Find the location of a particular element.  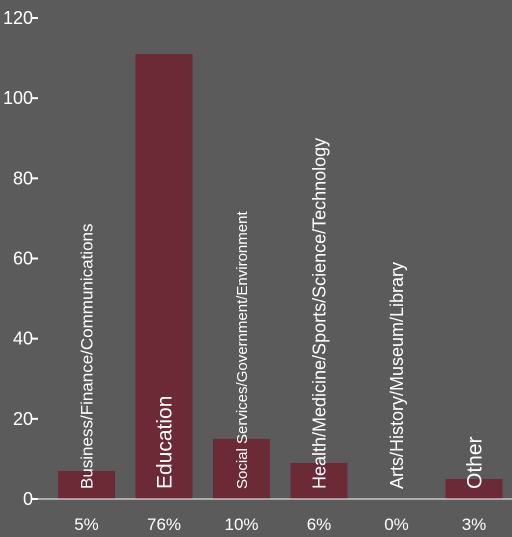

percent-label: 10% is located at coordinates (241, 524).